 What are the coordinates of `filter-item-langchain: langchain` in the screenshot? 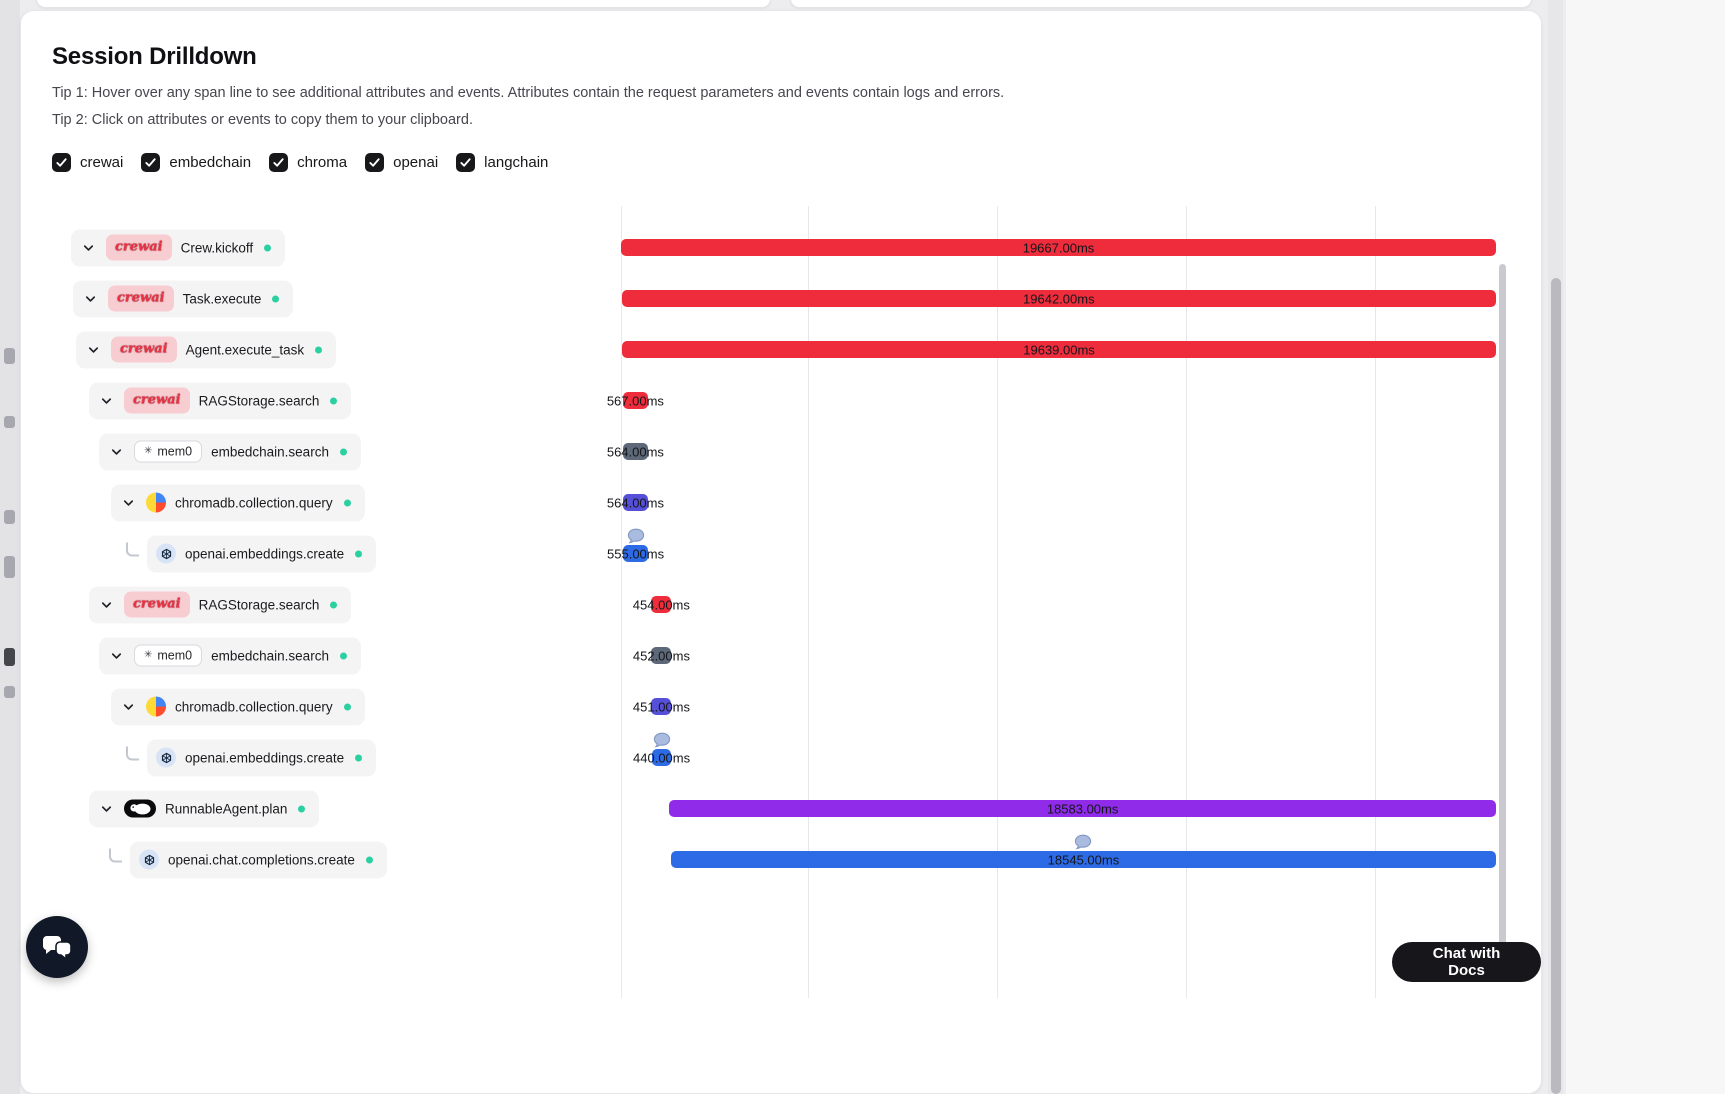 It's located at (502, 162).